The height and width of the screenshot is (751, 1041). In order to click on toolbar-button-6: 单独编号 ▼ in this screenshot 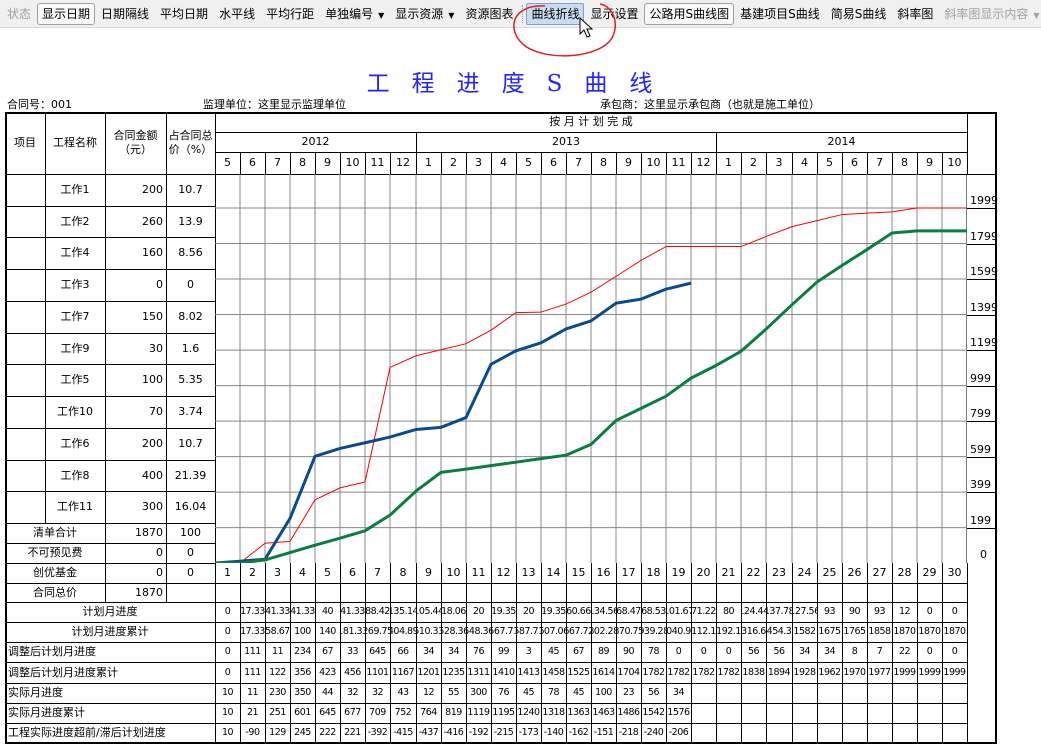, I will do `click(354, 14)`.